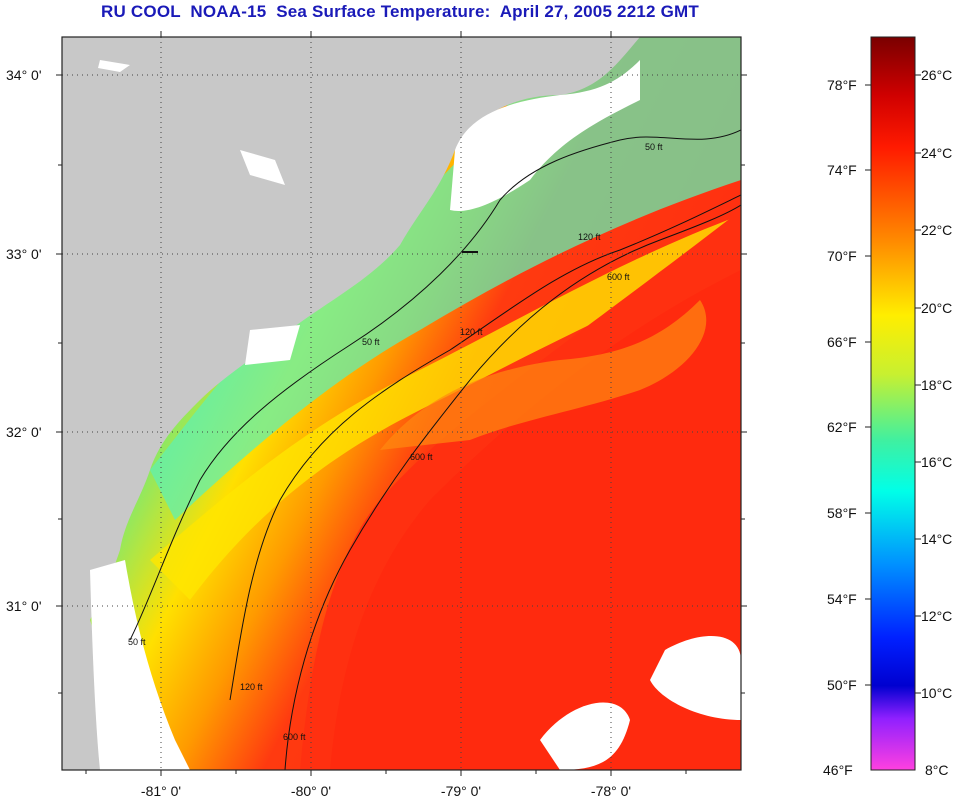  I want to click on colorbar-label-c: 10°C, so click(936, 693).